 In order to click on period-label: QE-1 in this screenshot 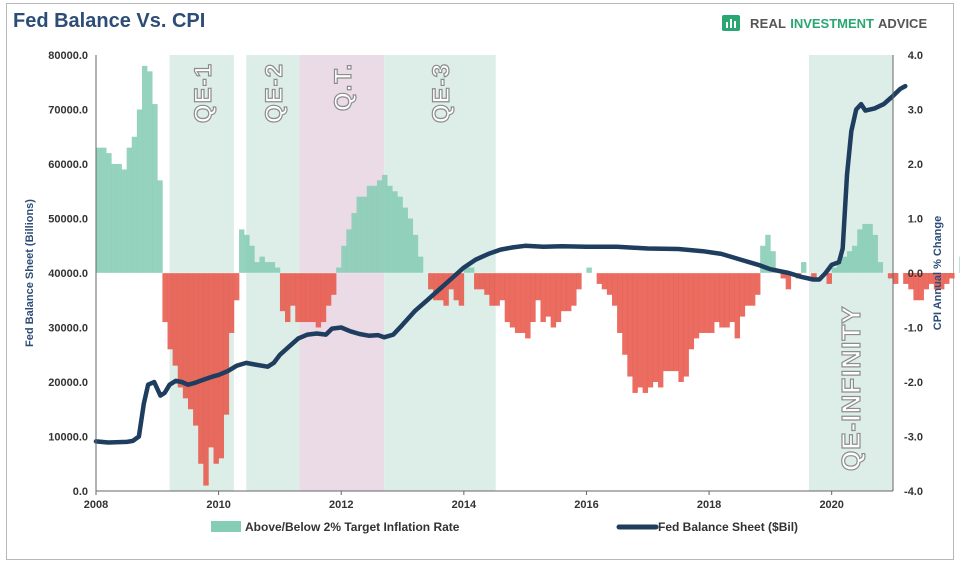, I will do `click(203, 93)`.